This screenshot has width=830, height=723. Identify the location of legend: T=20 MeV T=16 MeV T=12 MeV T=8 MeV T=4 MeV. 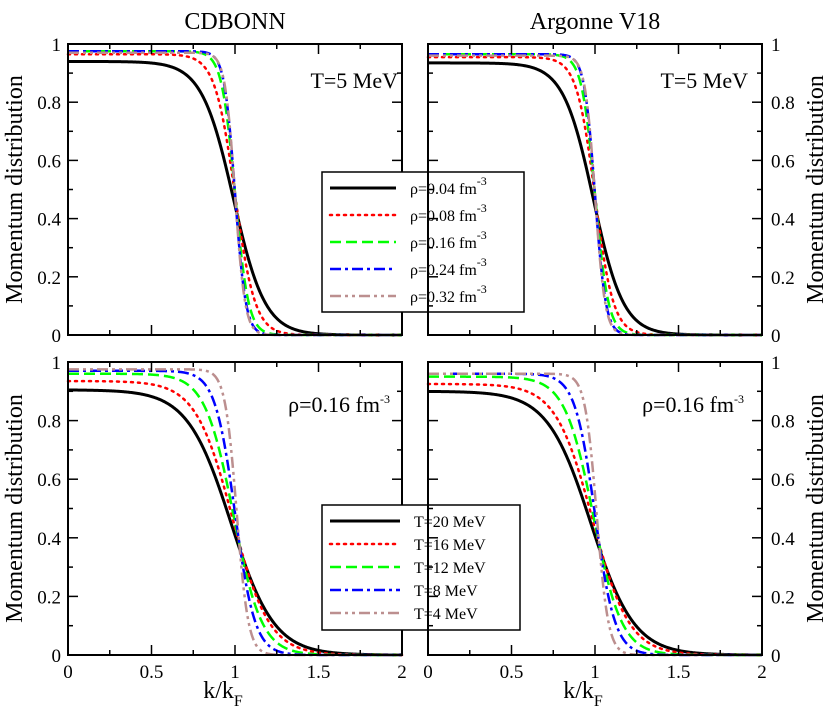
(421, 567).